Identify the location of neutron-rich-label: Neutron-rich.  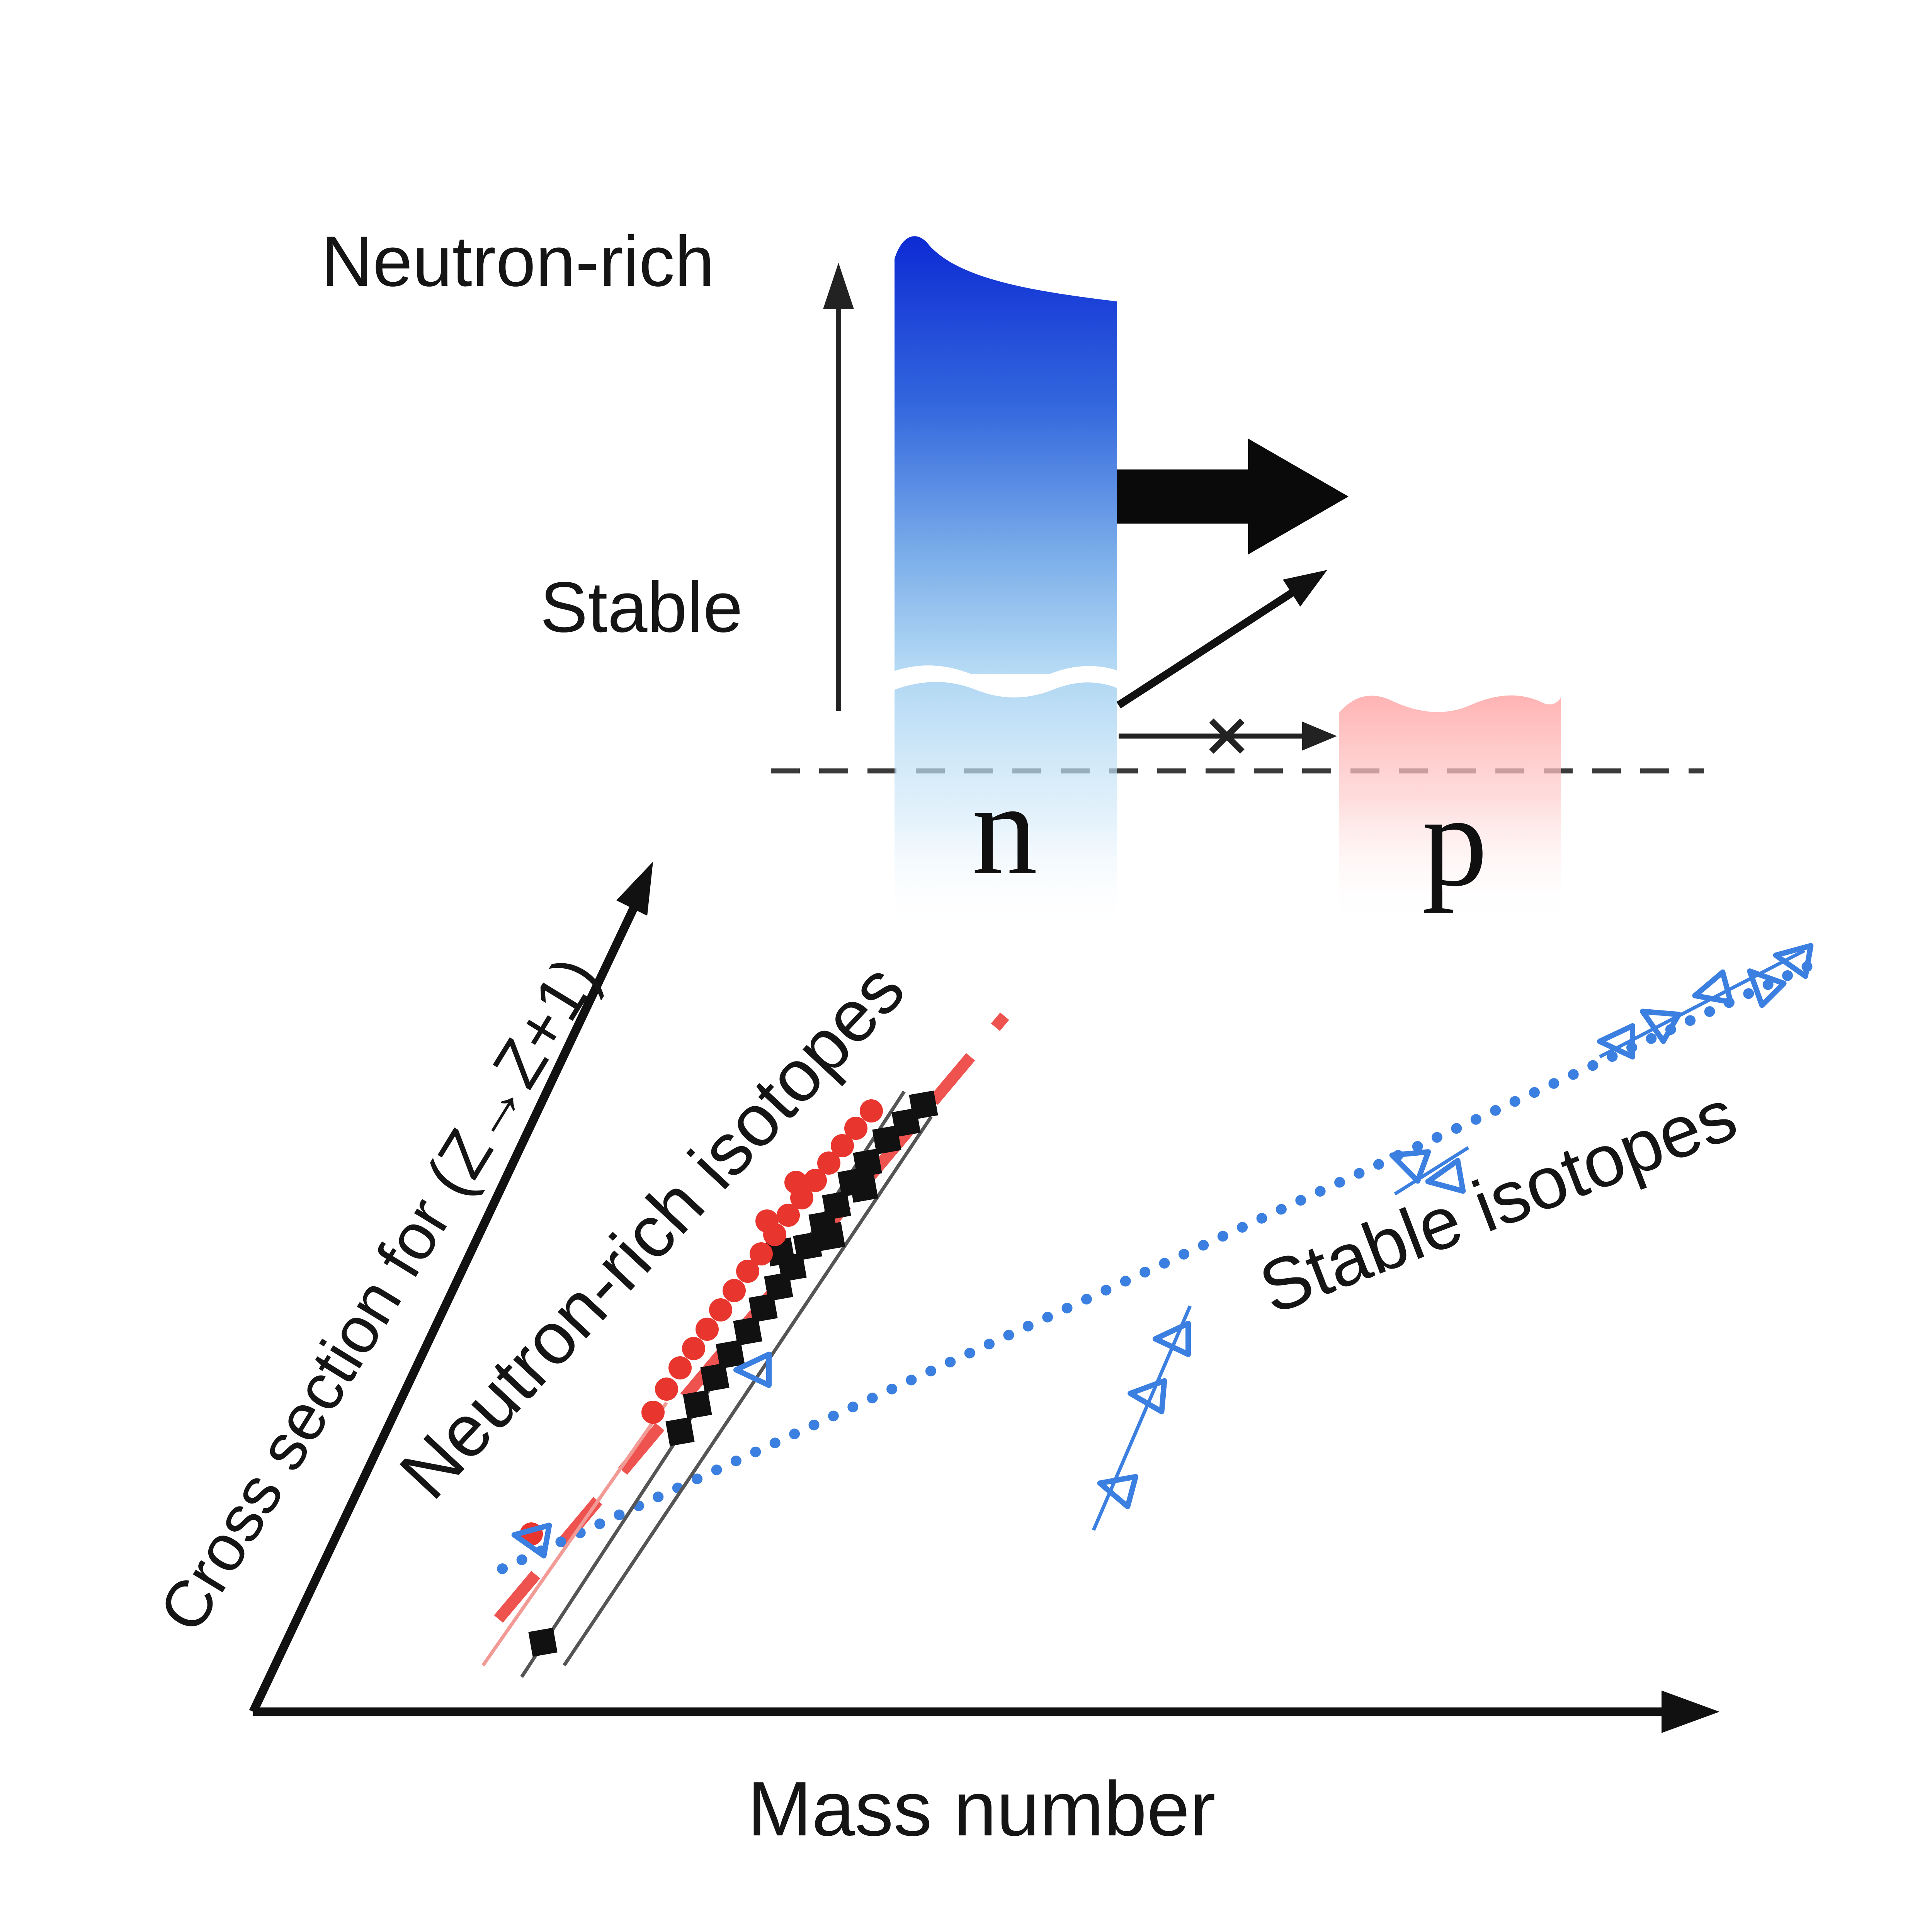
(517, 261).